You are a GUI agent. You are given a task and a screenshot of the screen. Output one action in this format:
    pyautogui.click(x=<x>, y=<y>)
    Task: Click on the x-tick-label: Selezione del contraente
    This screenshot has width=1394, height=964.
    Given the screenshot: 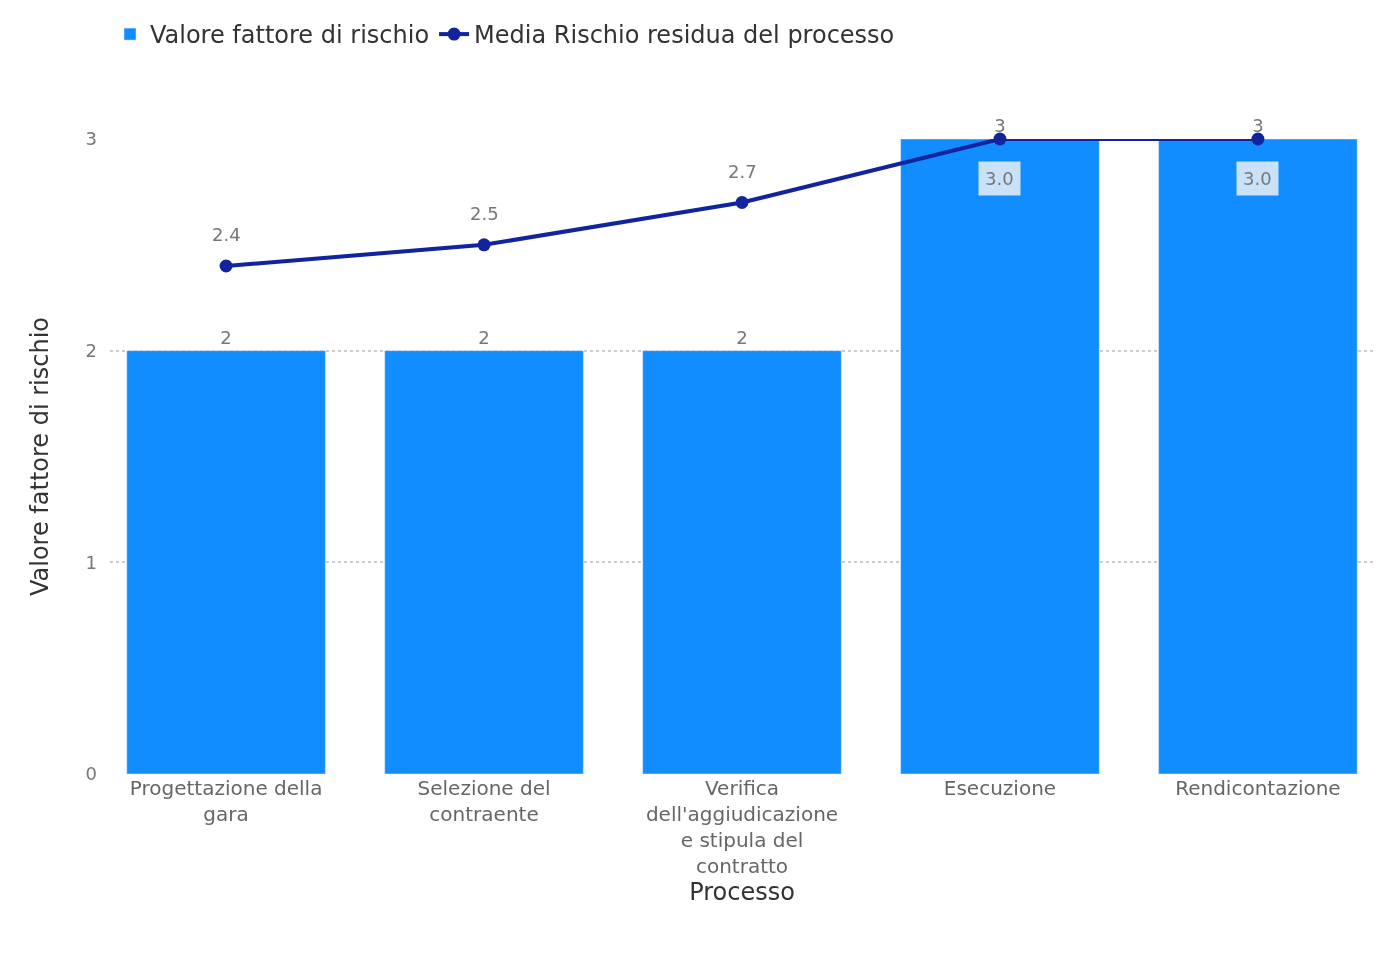 What is the action you would take?
    pyautogui.click(x=484, y=801)
    